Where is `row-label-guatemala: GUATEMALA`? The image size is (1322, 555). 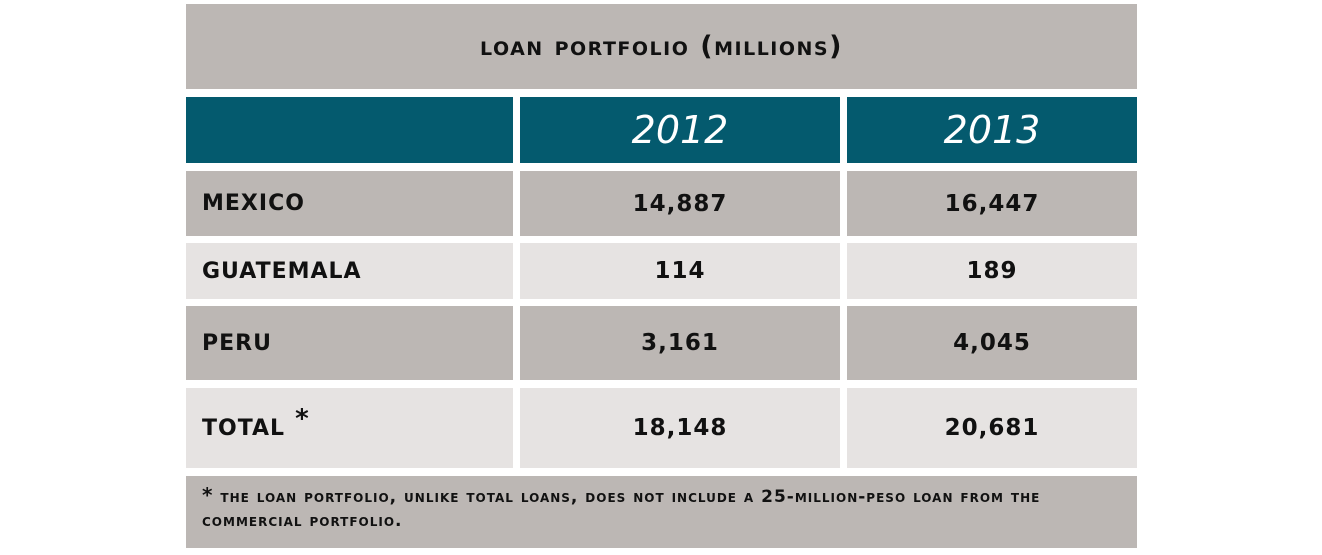 row-label-guatemala: GUATEMALA is located at coordinates (349, 271).